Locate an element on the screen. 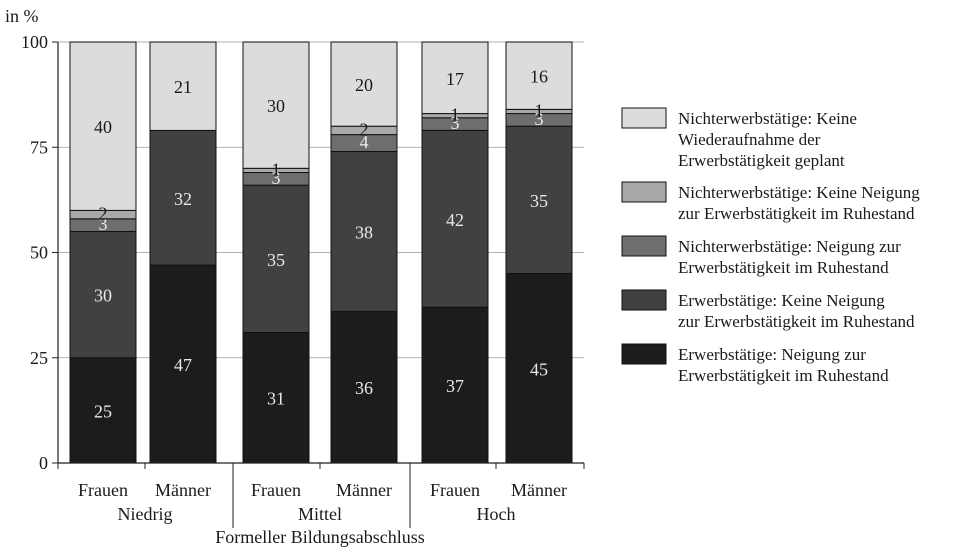 The height and width of the screenshot is (553, 973). data-label: 45 is located at coordinates (539, 369).